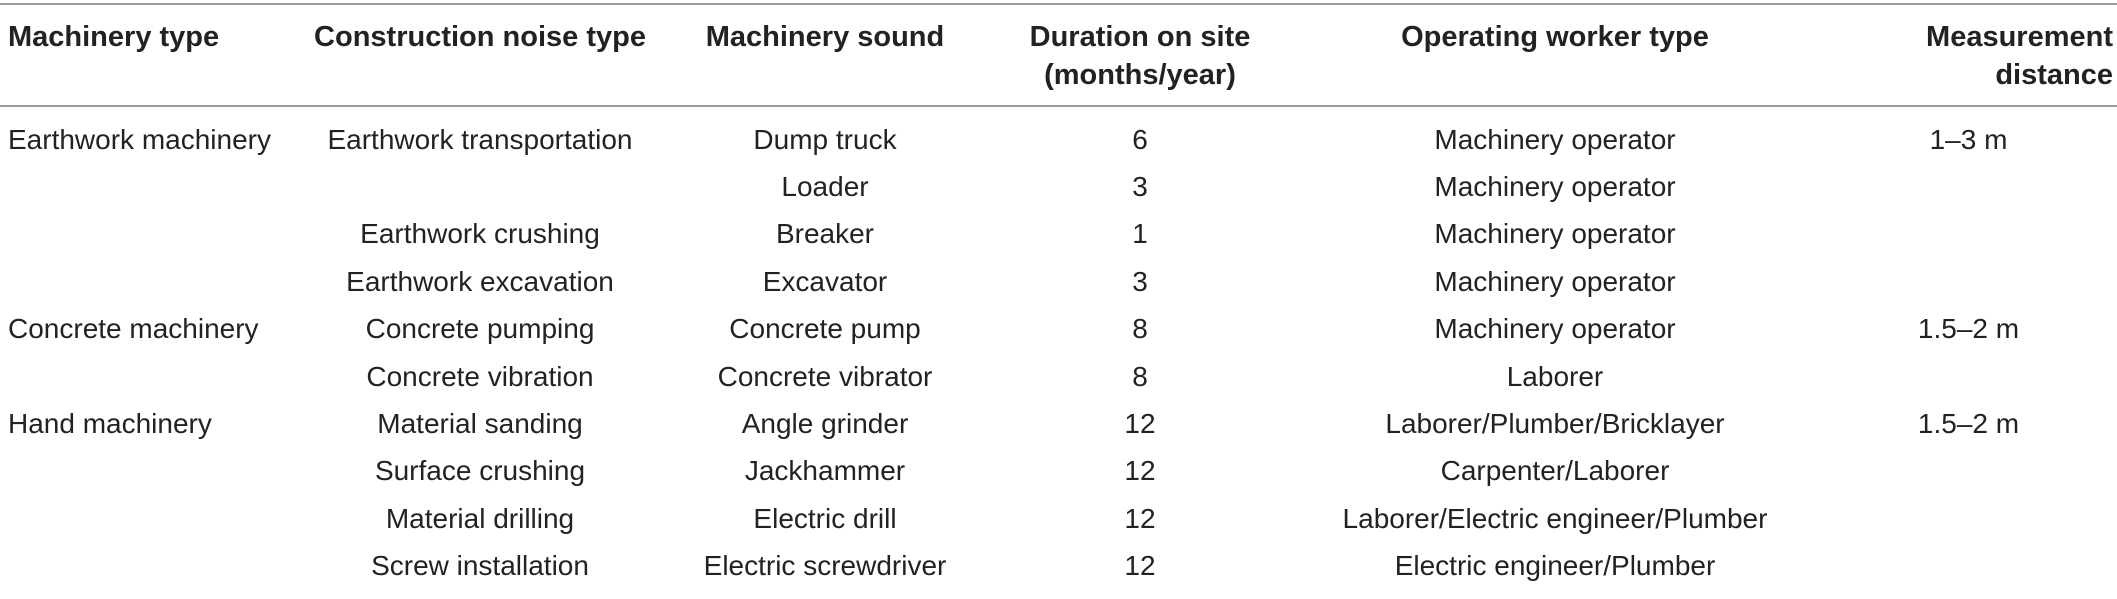 Image resolution: width=2117 pixels, height=599 pixels. What do you see at coordinates (480, 329) in the screenshot?
I see `cell-noise-type: Concrete pumping` at bounding box center [480, 329].